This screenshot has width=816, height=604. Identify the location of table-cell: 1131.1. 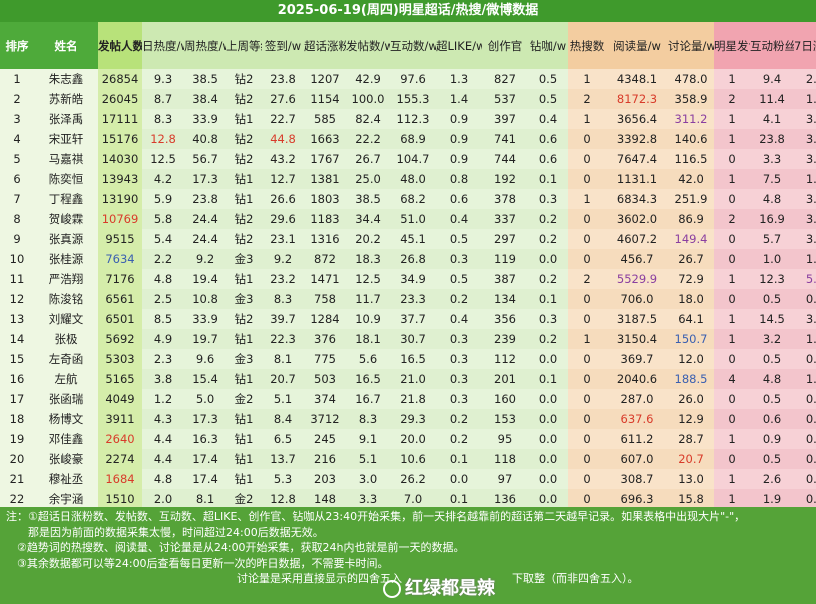
(637, 179).